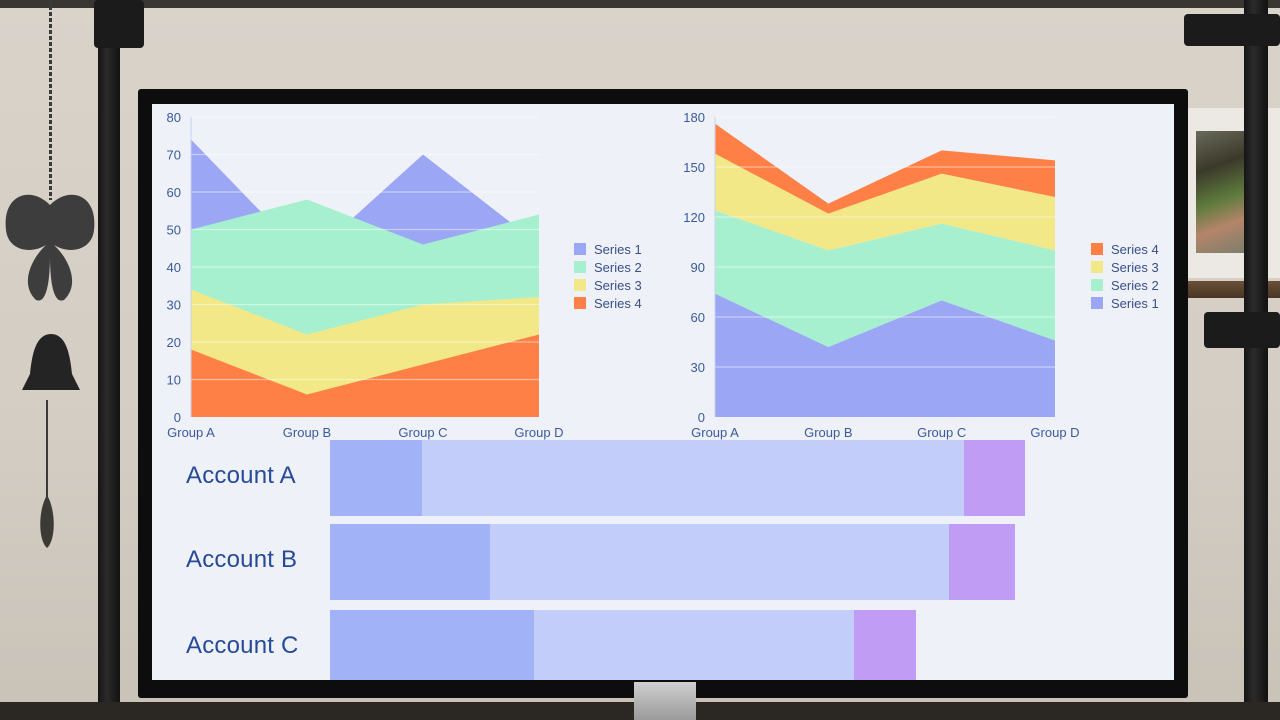 The image size is (1280, 720). What do you see at coordinates (665, 701) in the screenshot?
I see `monitor-stand` at bounding box center [665, 701].